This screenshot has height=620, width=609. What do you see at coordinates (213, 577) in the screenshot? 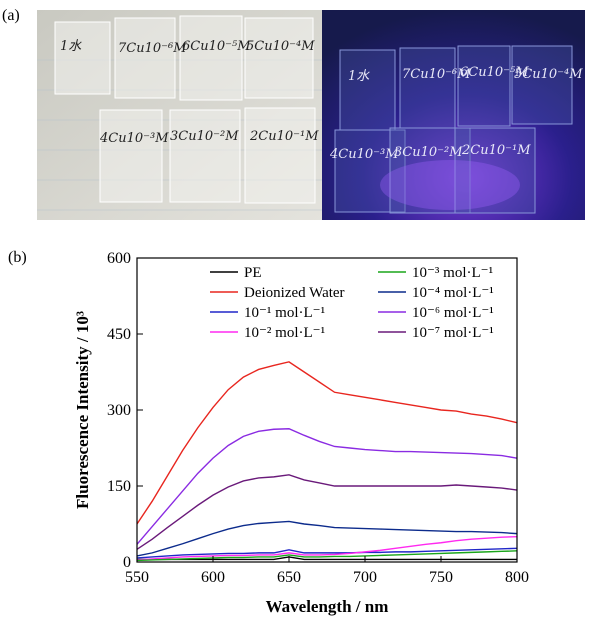
I see `x-tick-label: 600` at bounding box center [213, 577].